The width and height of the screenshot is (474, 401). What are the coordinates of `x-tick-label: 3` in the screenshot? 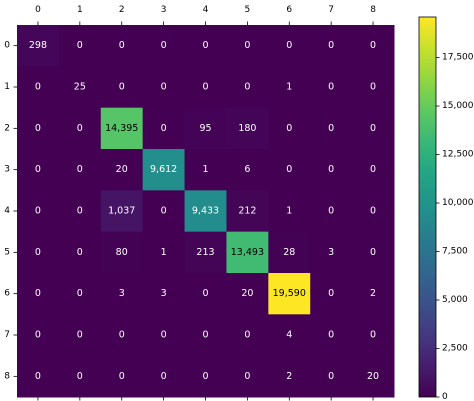 It's located at (164, 10).